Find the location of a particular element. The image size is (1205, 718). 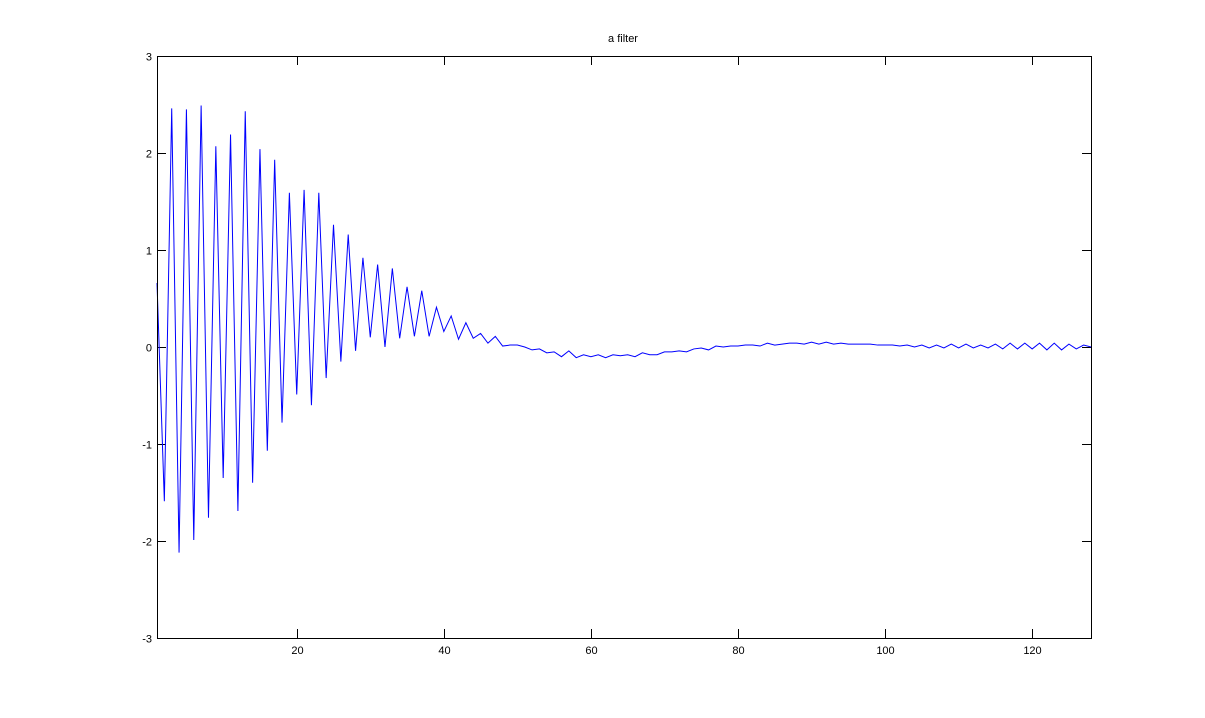

y-tick-label: 3 is located at coordinates (149, 58).